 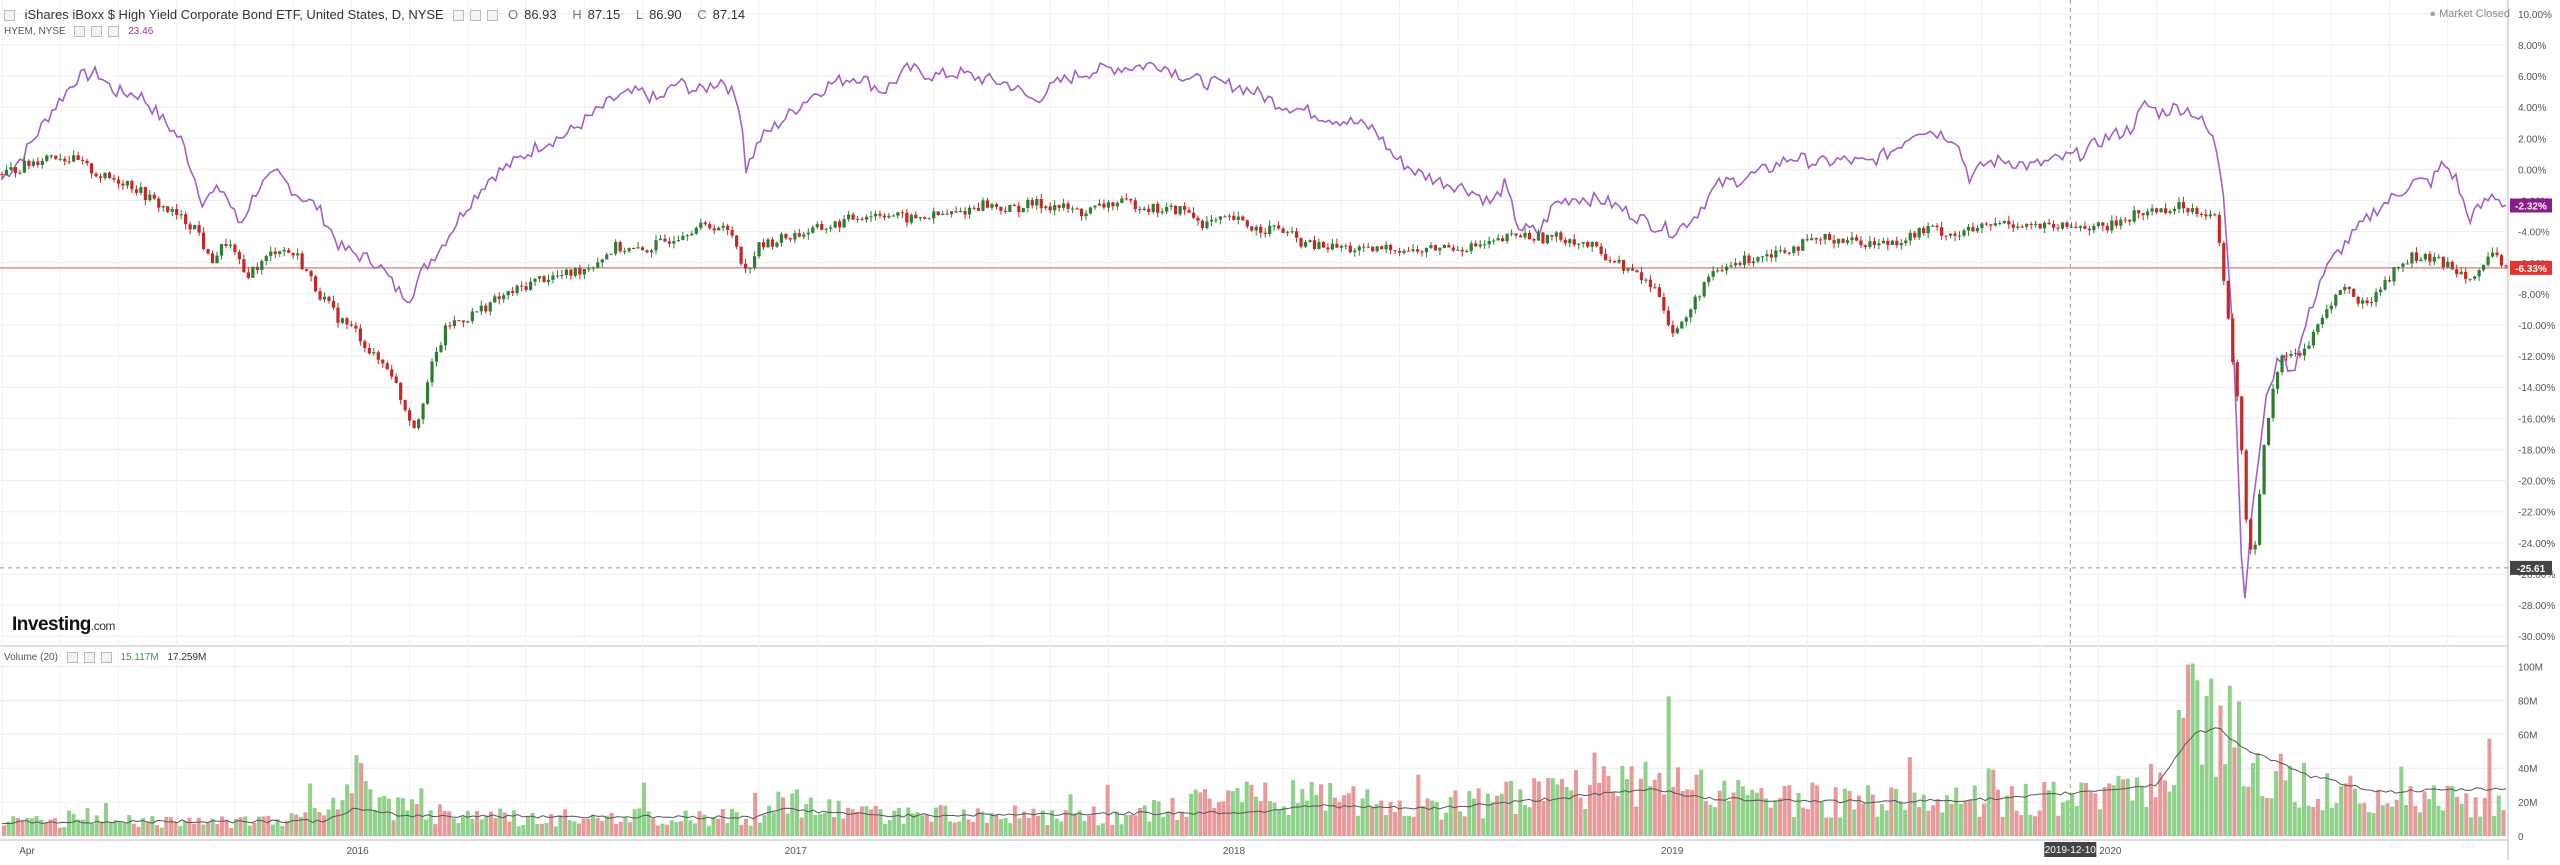 I want to click on y-tick-label: -4.00%, so click(x=2534, y=233).